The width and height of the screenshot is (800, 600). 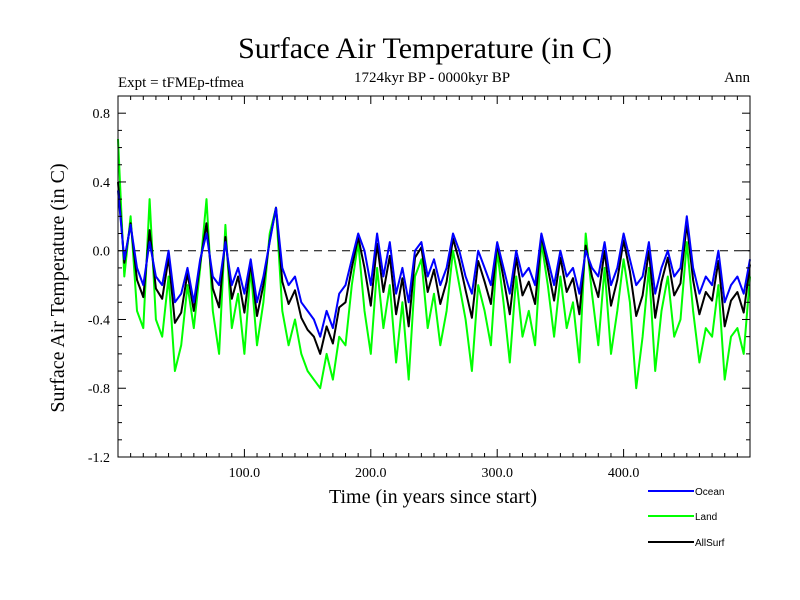 What do you see at coordinates (433, 497) in the screenshot?
I see `x-axis-label: Time (in years since start)` at bounding box center [433, 497].